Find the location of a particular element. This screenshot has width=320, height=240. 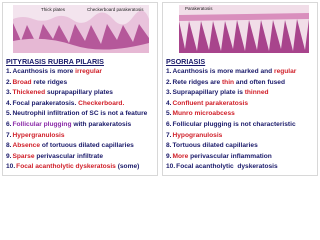

item-text: suprapapillary plates is located at coordinates (79, 93).